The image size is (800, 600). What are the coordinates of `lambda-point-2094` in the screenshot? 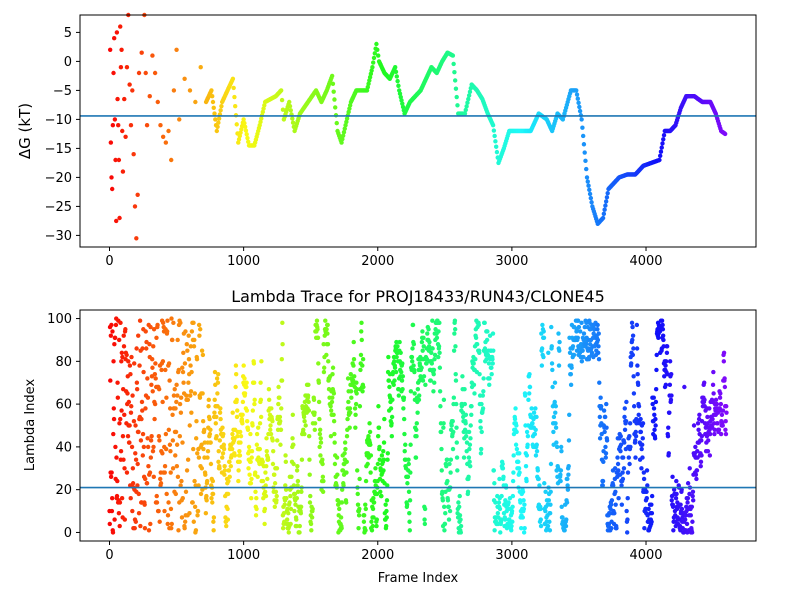 It's located at (671, 395).